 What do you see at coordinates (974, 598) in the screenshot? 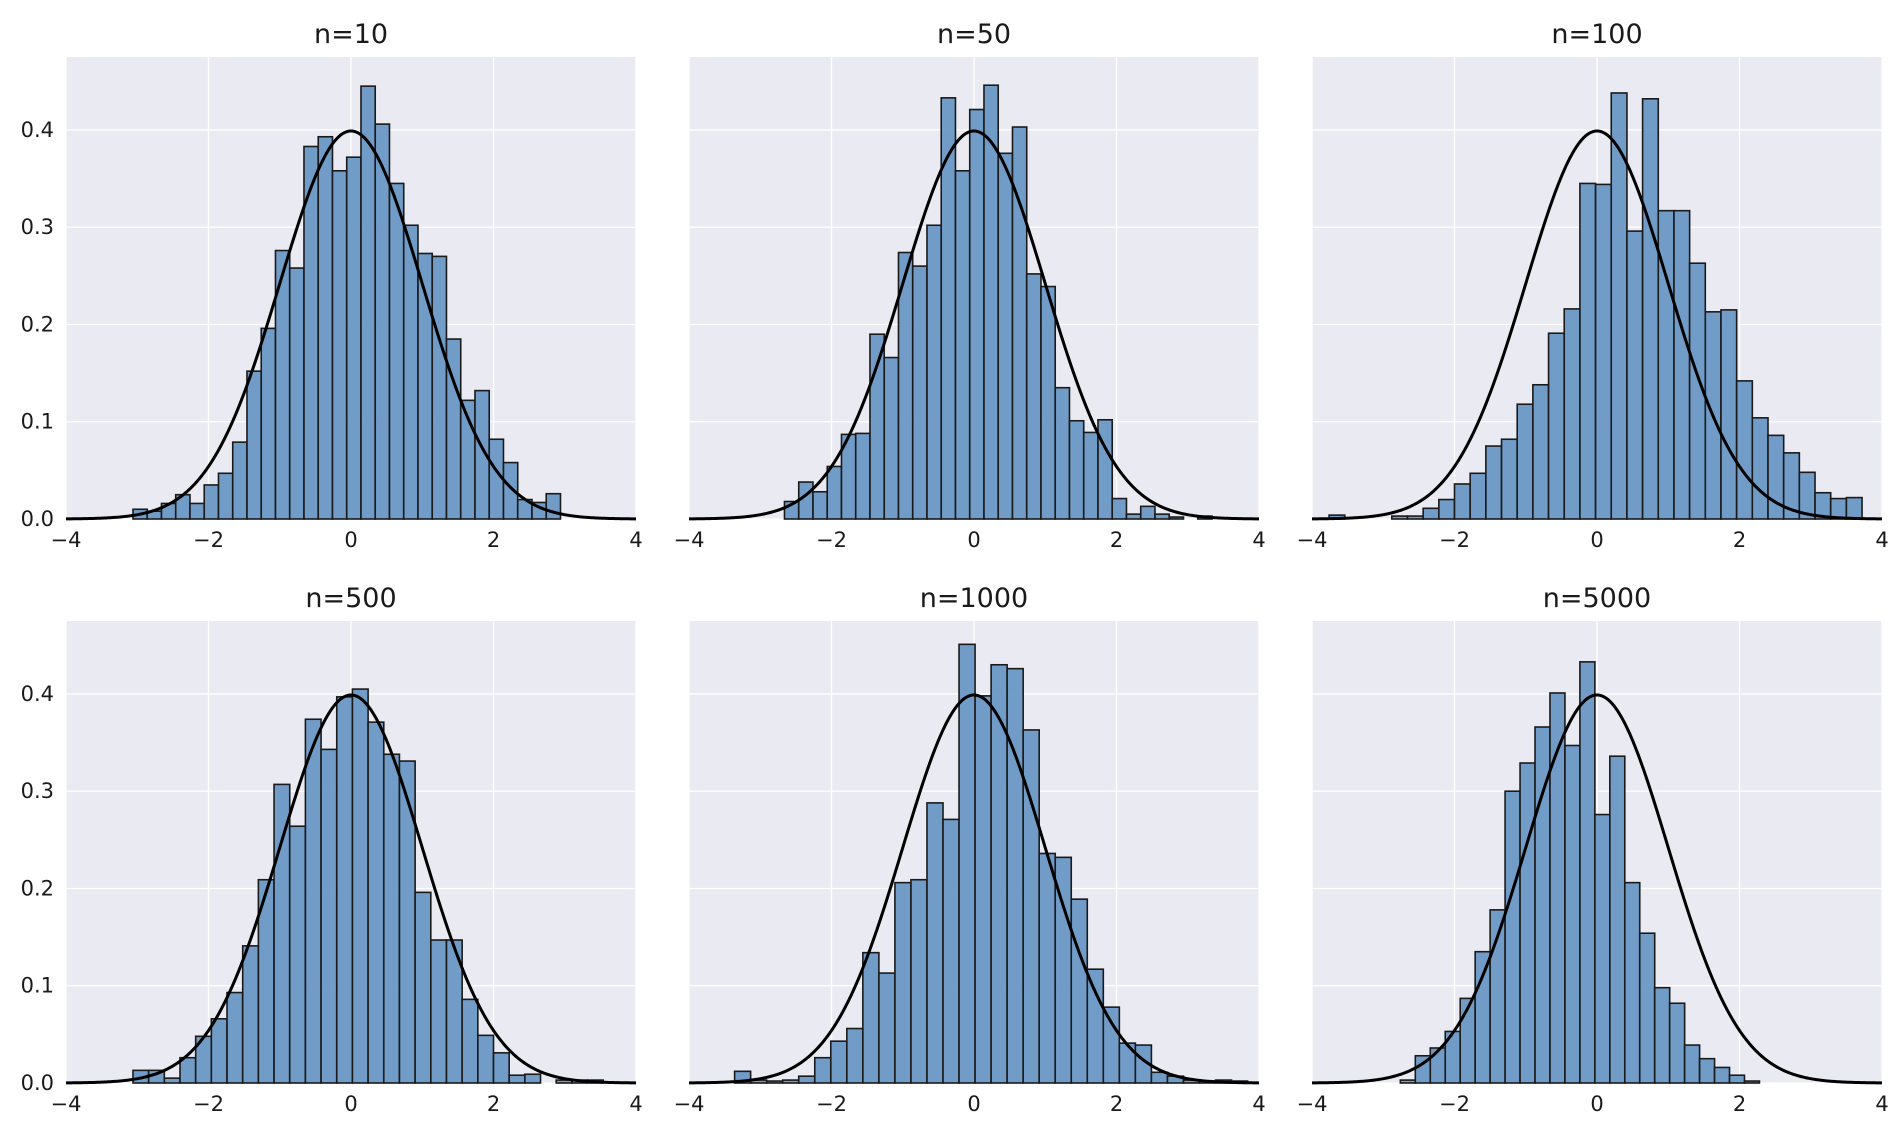
I see `panel-title: n=1000` at bounding box center [974, 598].